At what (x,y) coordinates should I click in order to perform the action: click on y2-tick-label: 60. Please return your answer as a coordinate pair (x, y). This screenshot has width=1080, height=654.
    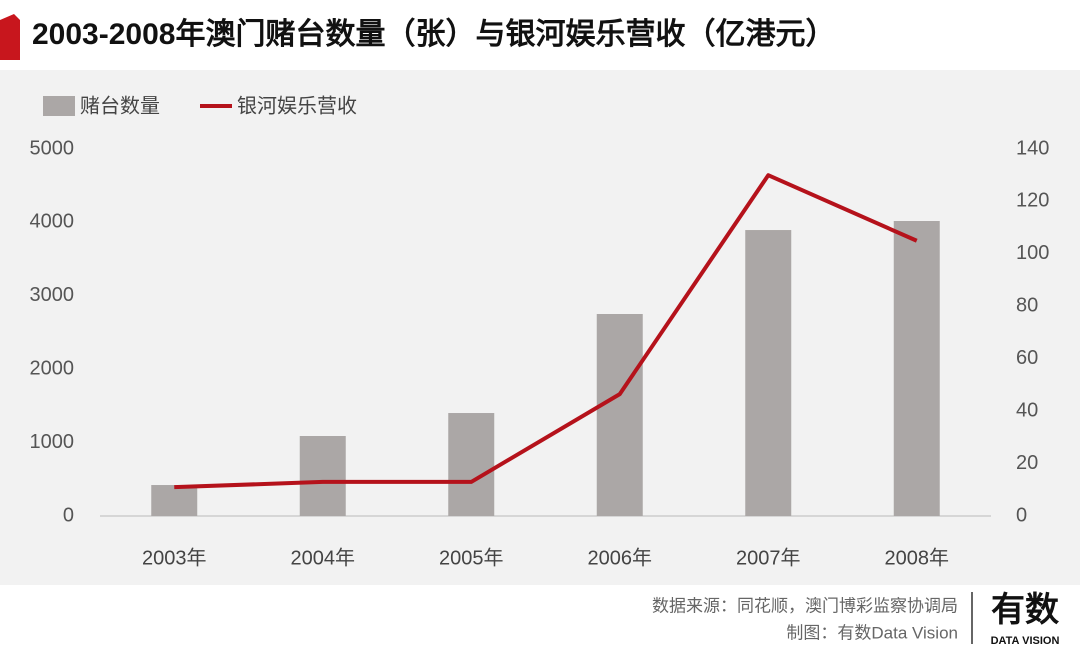
    Looking at the image, I should click on (1027, 358).